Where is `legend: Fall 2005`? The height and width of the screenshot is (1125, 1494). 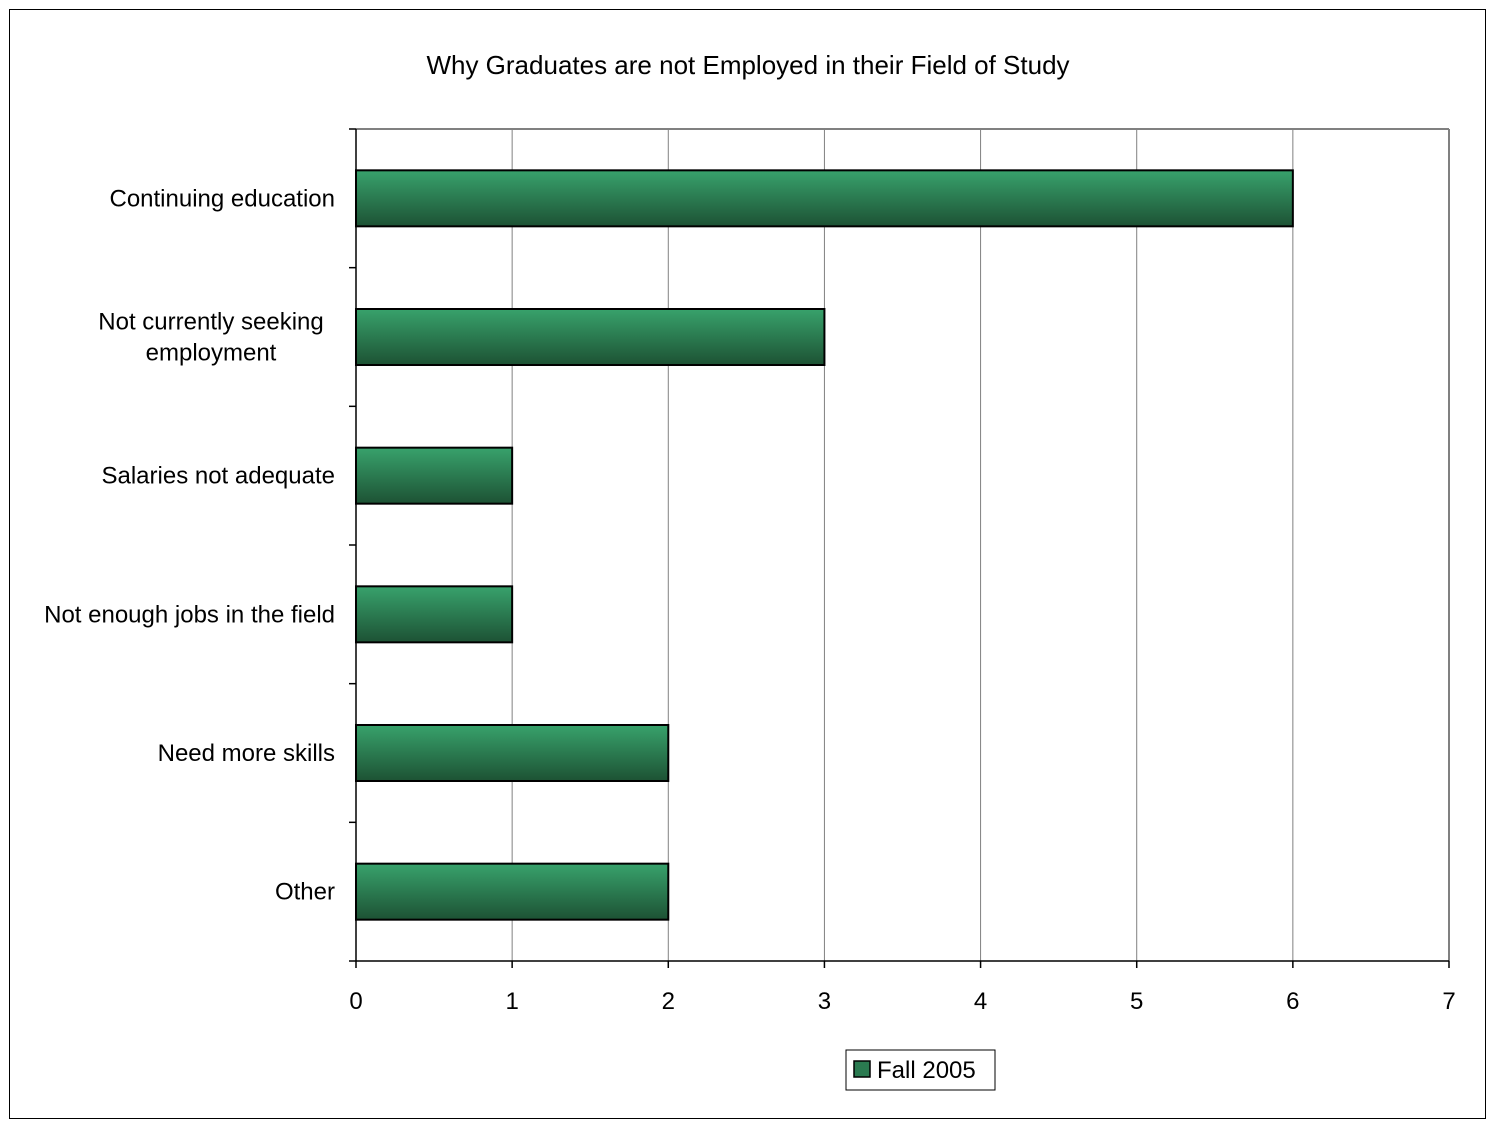
legend: Fall 2005 is located at coordinates (920, 1070).